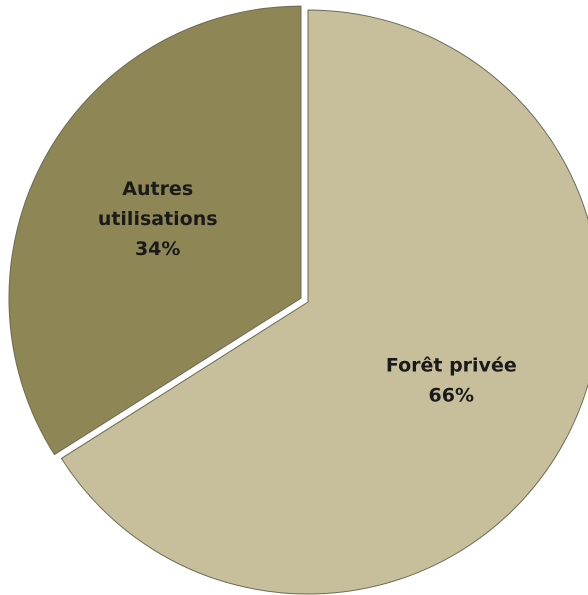 This screenshot has height=595, width=588. What do you see at coordinates (451, 380) in the screenshot?
I see `pie-slice-1-label: Forêt privée 66%` at bounding box center [451, 380].